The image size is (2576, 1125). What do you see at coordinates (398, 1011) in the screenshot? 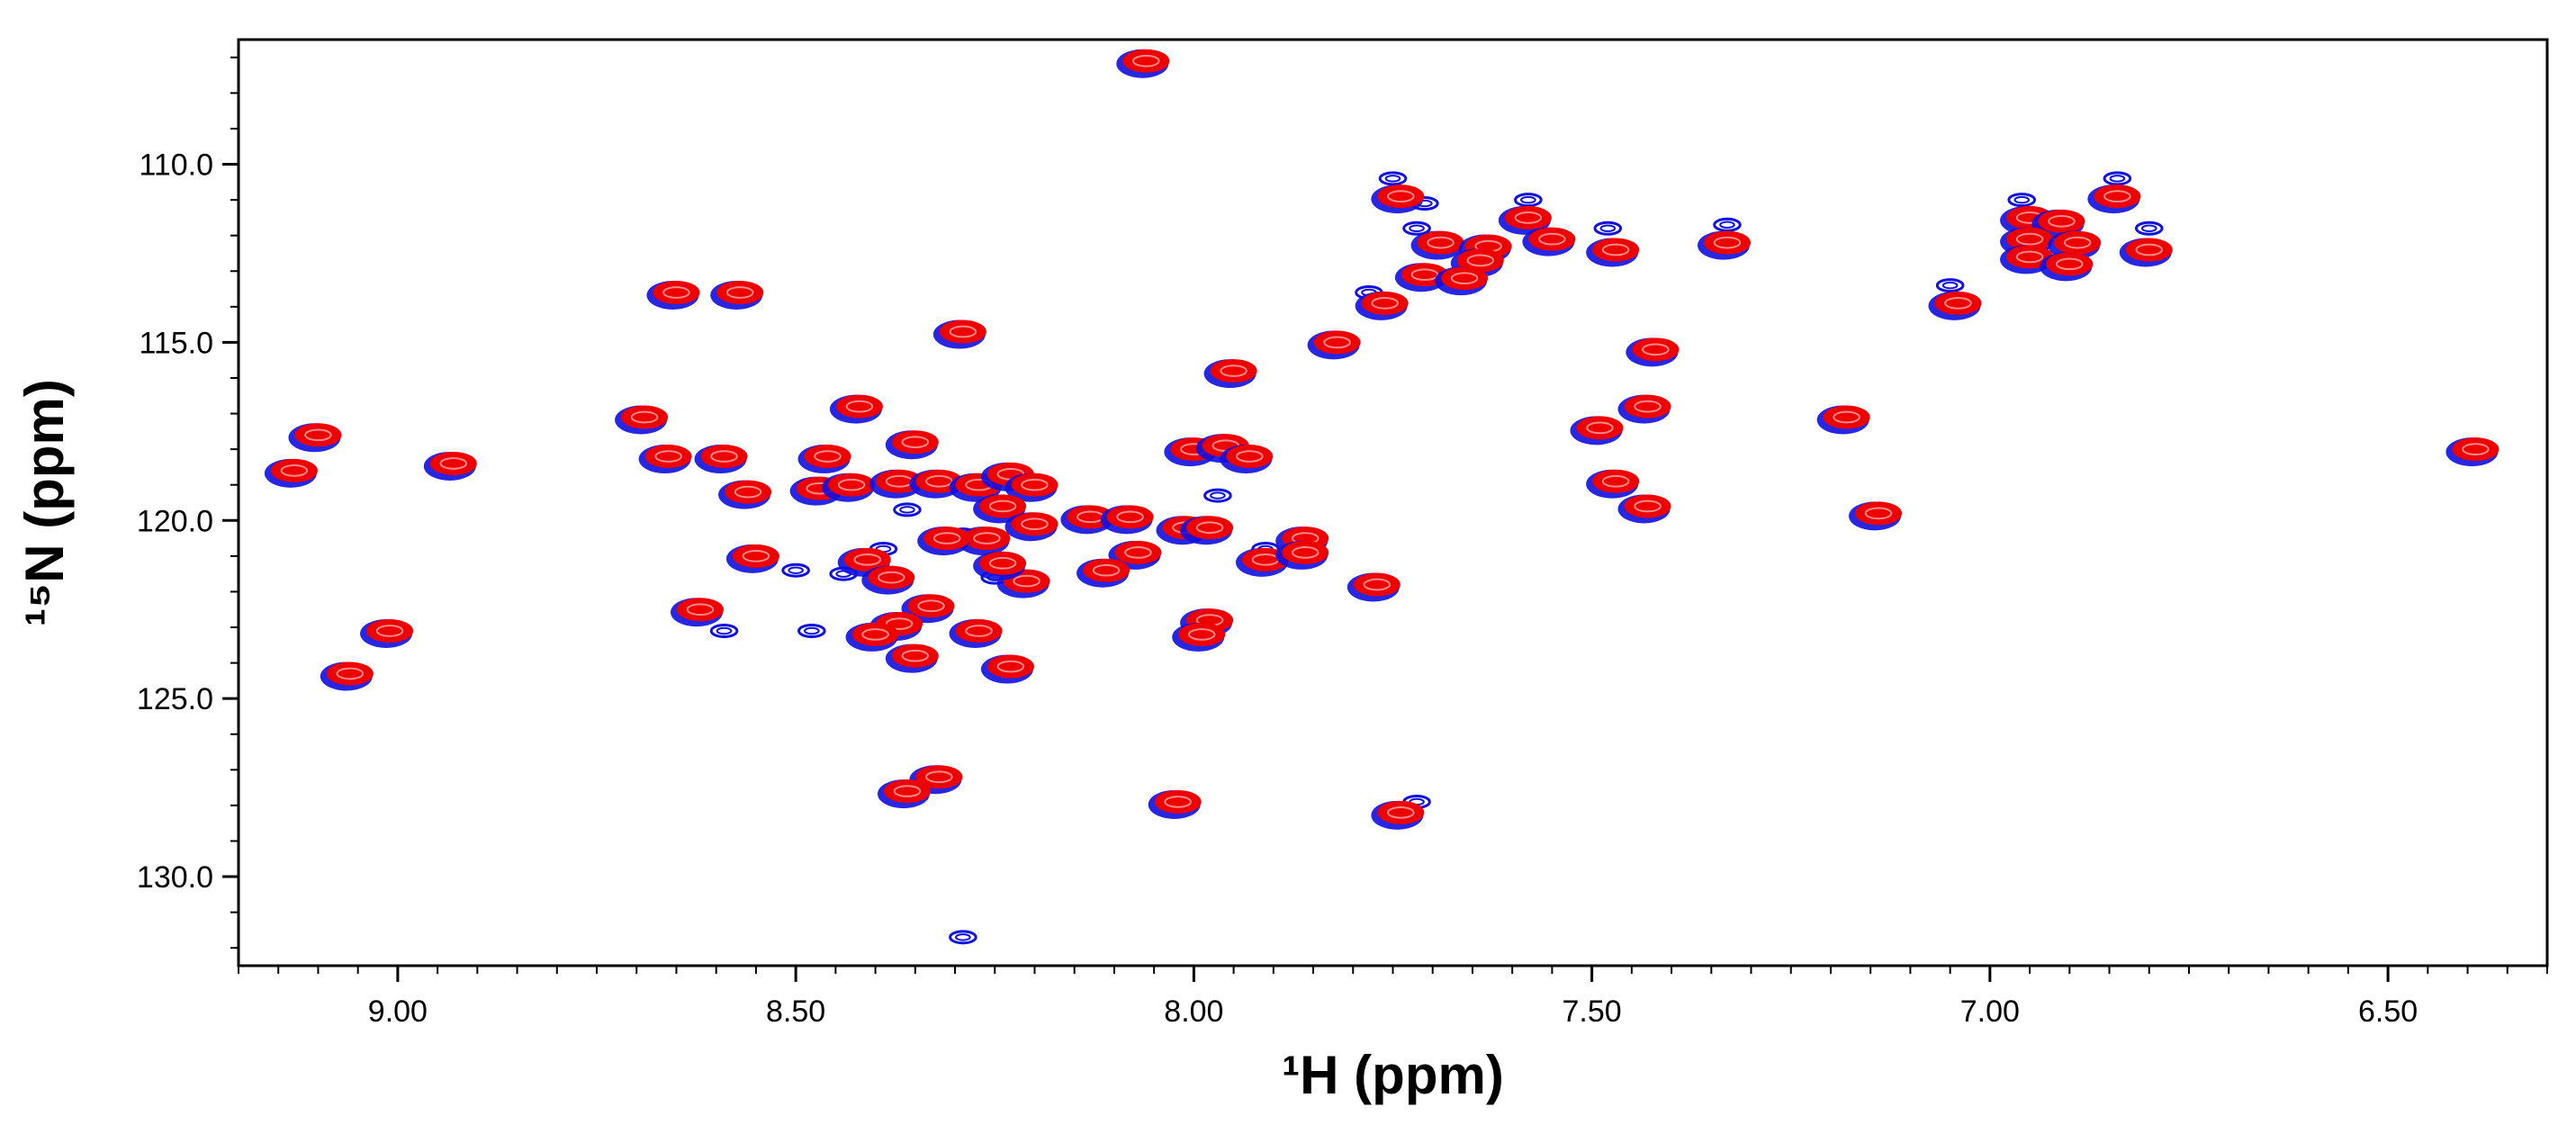
I see `x-tick-label: 9.00` at bounding box center [398, 1011].